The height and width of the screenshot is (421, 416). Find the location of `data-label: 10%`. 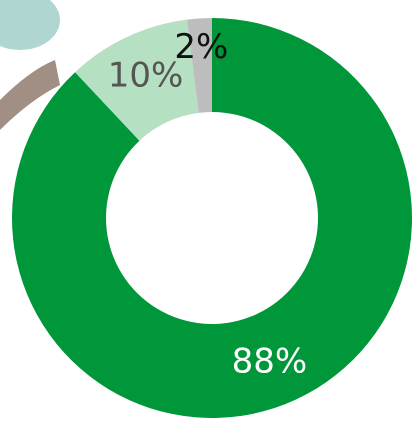

data-label: 10% is located at coordinates (146, 75).